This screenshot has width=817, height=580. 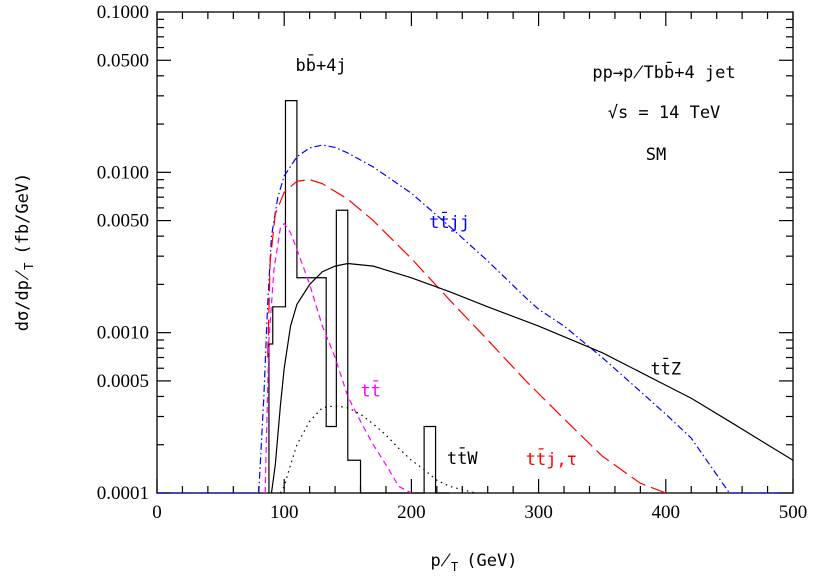 I want to click on series-label-2: tt̄j,τ, so click(x=551, y=458).